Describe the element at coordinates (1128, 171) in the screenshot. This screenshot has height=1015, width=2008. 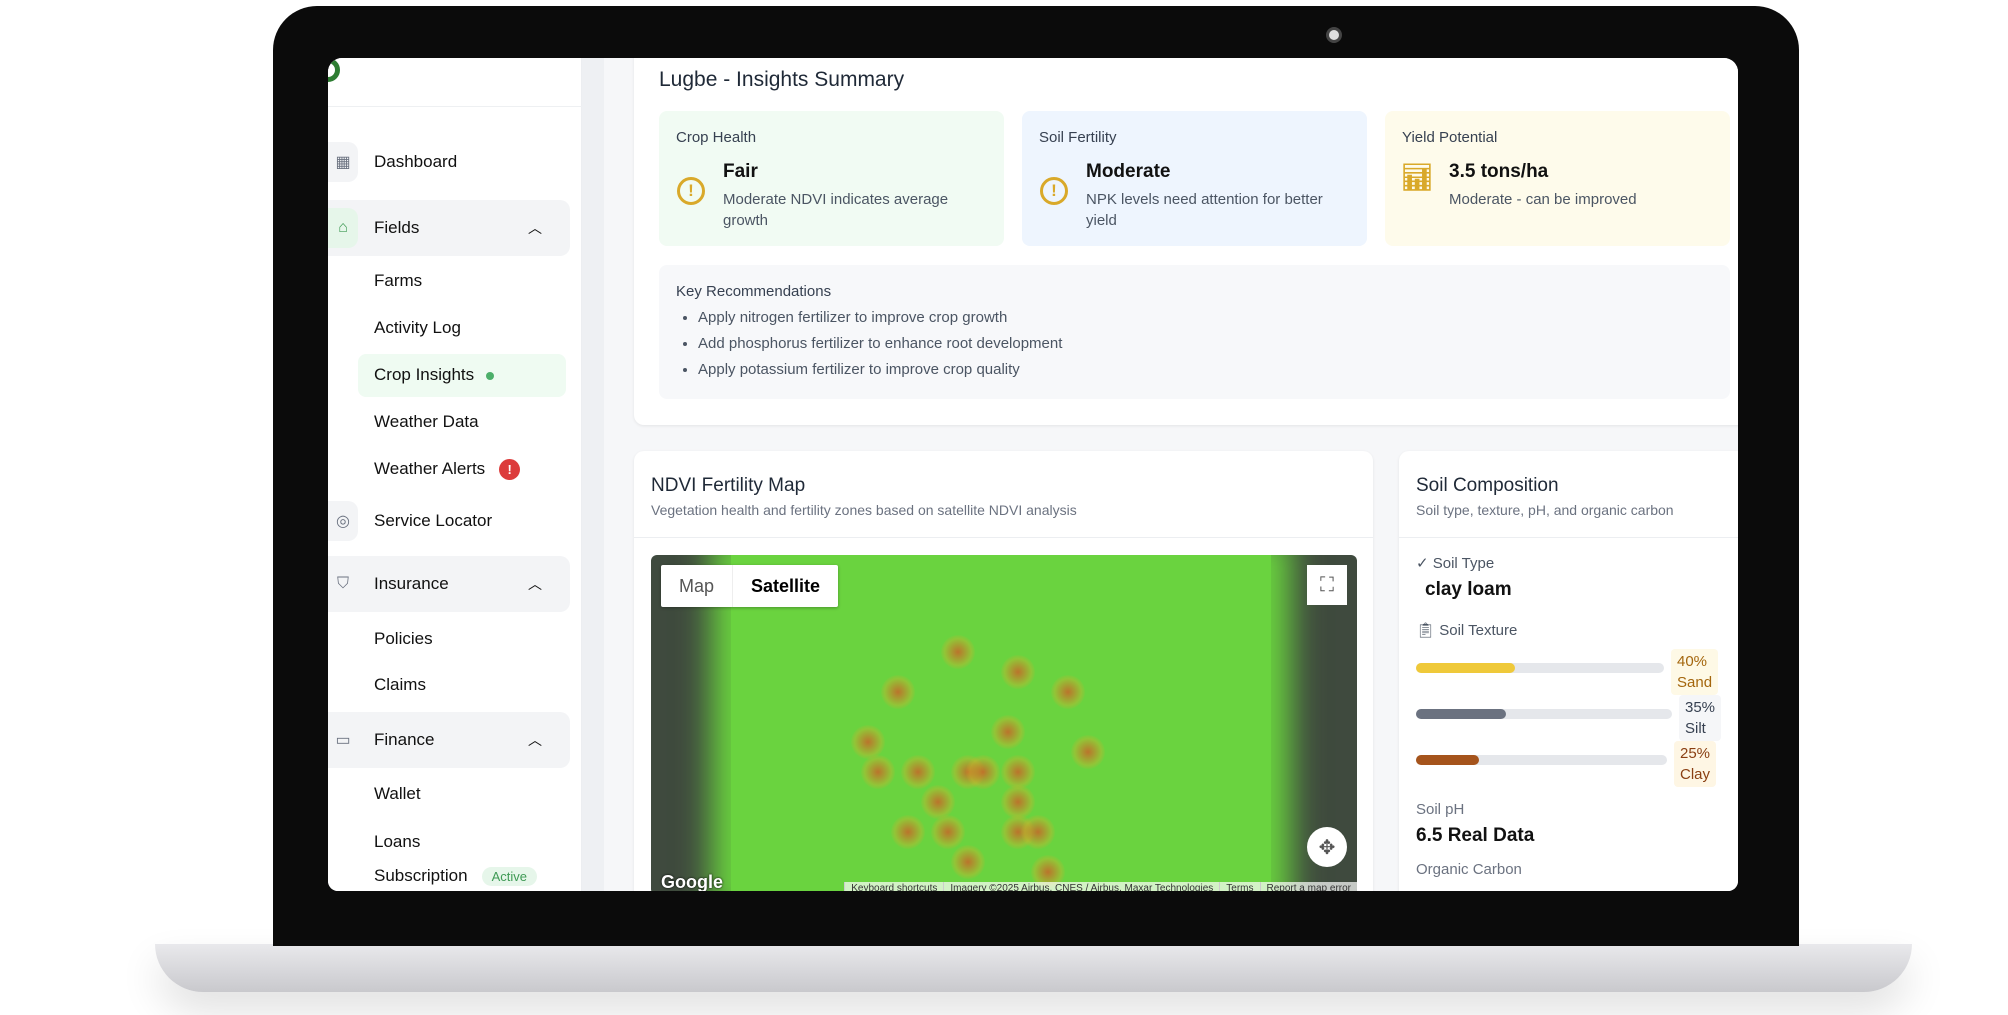
I see `card-value: Moderate` at that location.